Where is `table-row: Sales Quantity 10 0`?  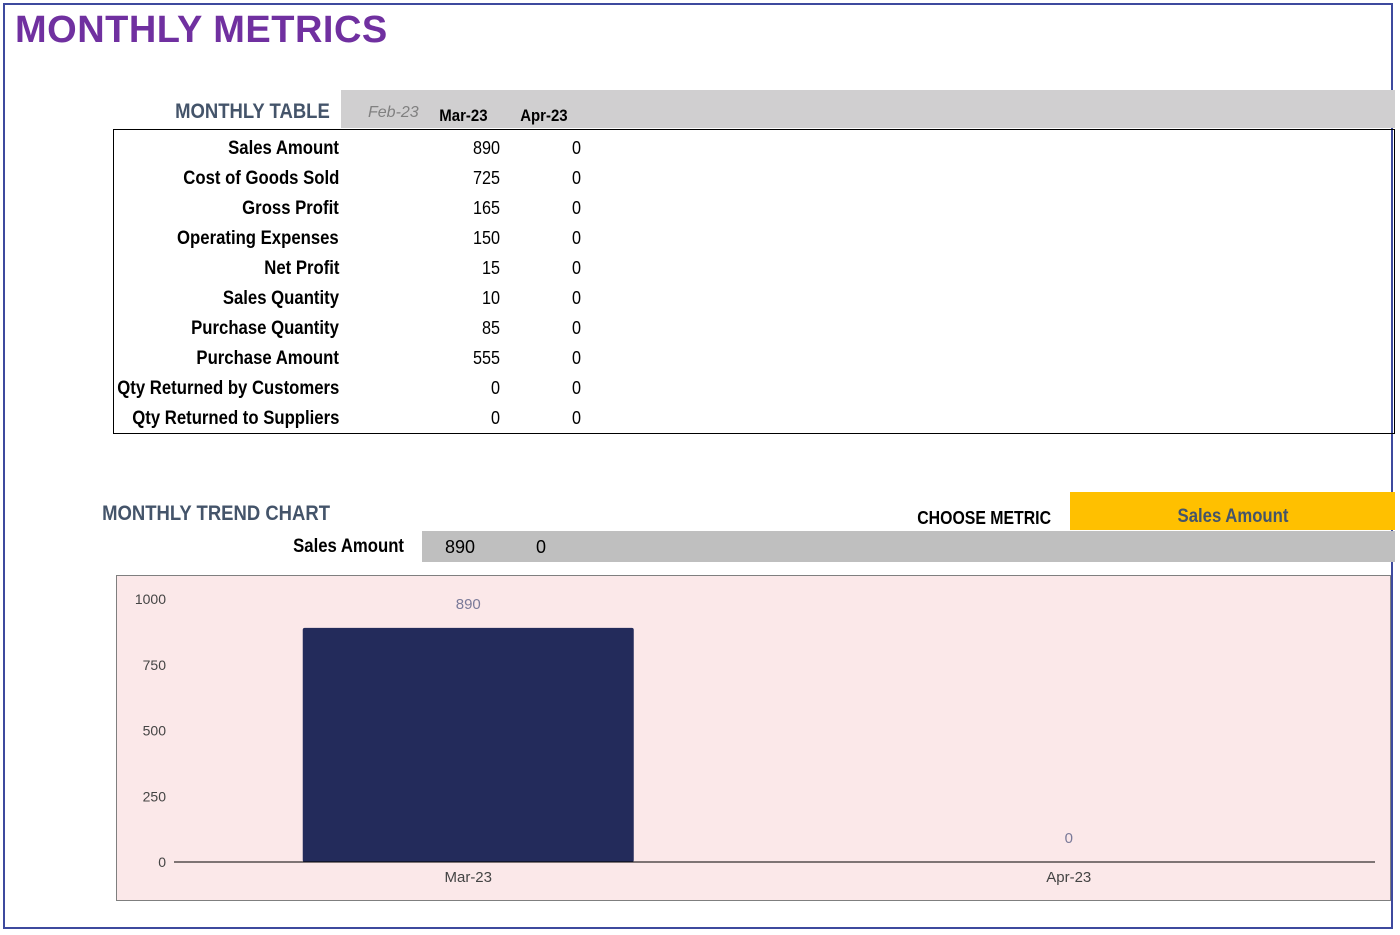
table-row: Sales Quantity 10 0 is located at coordinates (754, 303).